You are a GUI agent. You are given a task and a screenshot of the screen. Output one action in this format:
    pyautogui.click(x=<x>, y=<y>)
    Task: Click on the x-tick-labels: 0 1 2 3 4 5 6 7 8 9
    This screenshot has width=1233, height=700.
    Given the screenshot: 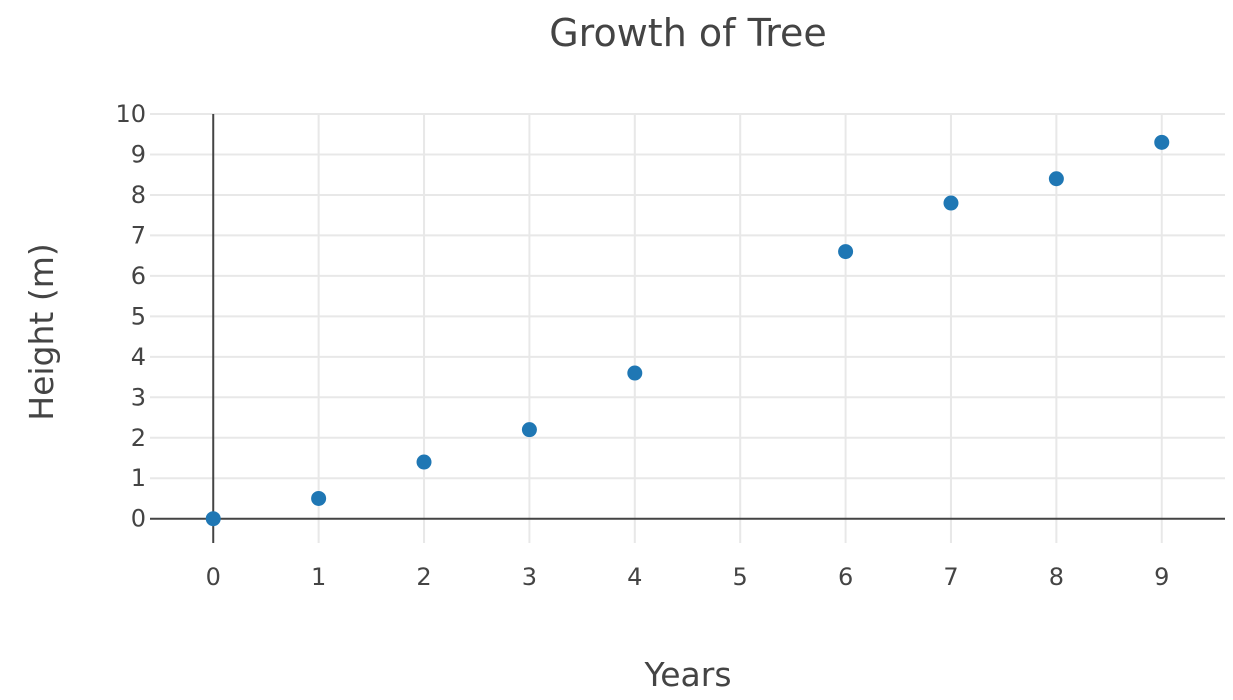 What is the action you would take?
    pyautogui.click(x=688, y=577)
    